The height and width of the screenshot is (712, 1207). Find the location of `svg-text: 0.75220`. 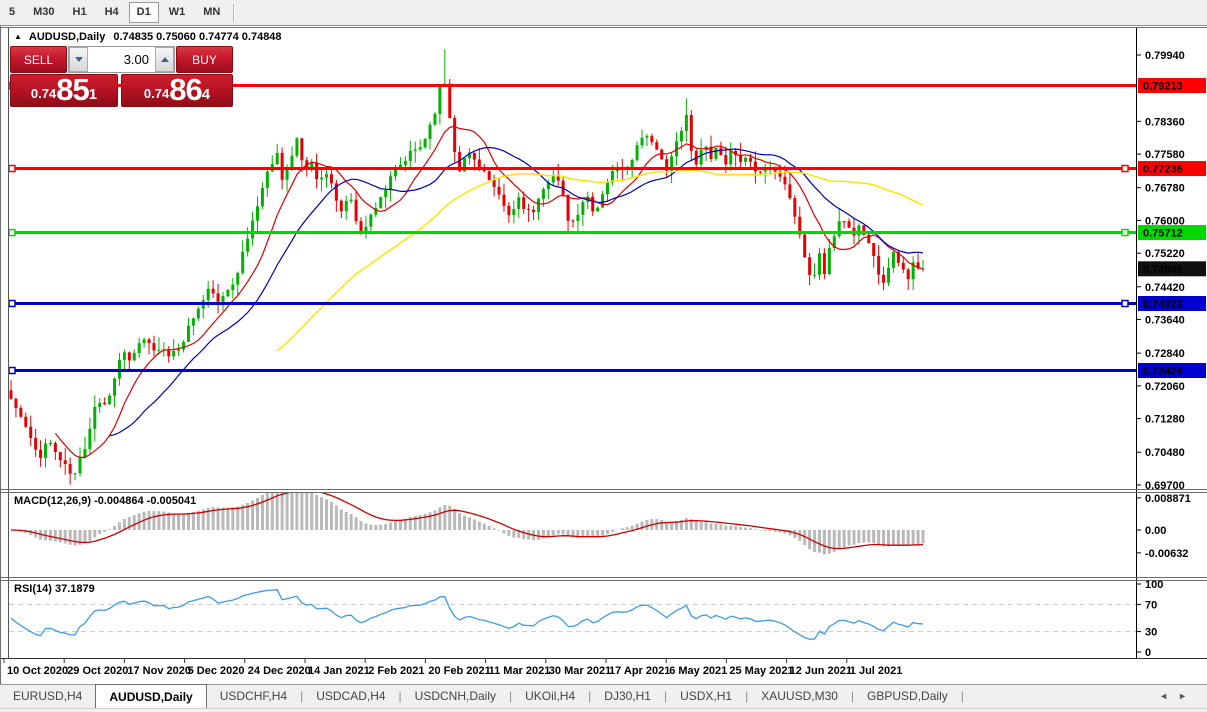

svg-text: 0.75220 is located at coordinates (1165, 254).